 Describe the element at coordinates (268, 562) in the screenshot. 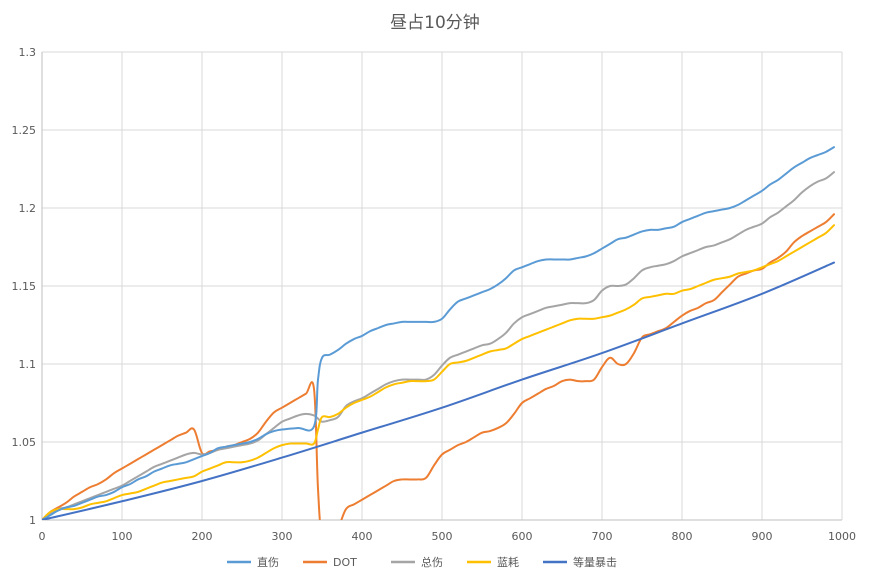

I see `legend-label: 直伤` at that location.